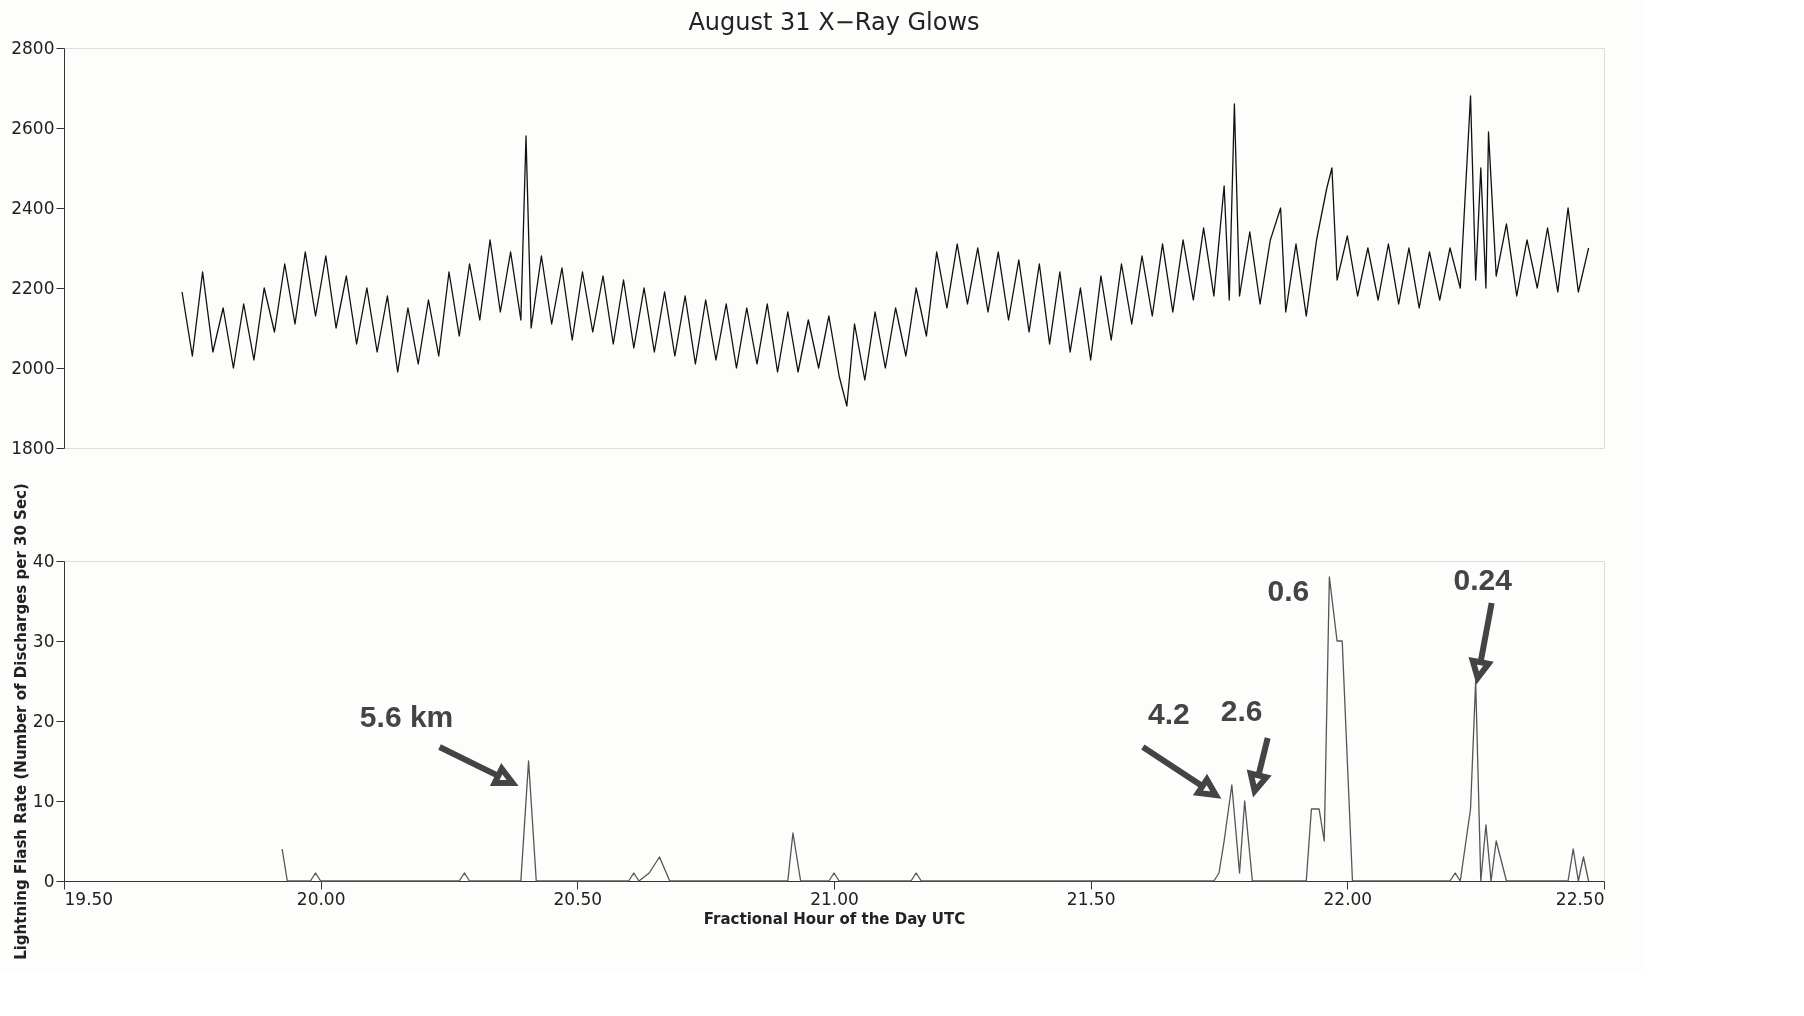  Describe the element at coordinates (20, 721) in the screenshot. I see `y-axis-title: Lightning Flash Rate (Number of Discharges per 30 Sec)` at that location.